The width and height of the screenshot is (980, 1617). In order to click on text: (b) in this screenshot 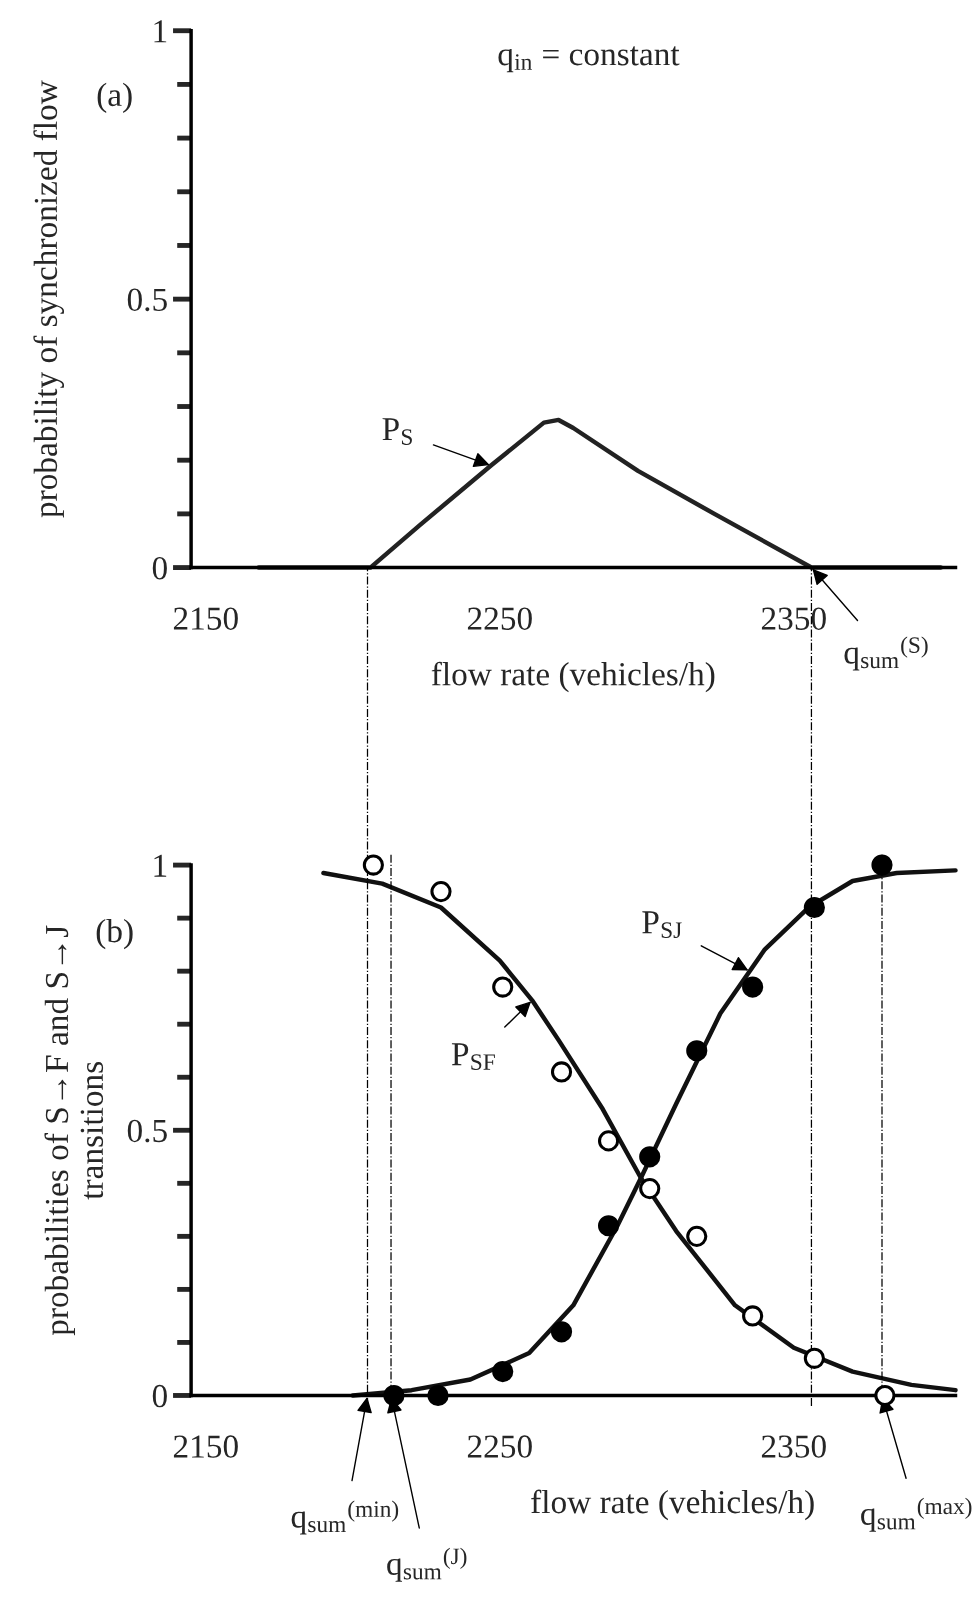, I will do `click(114, 934)`.